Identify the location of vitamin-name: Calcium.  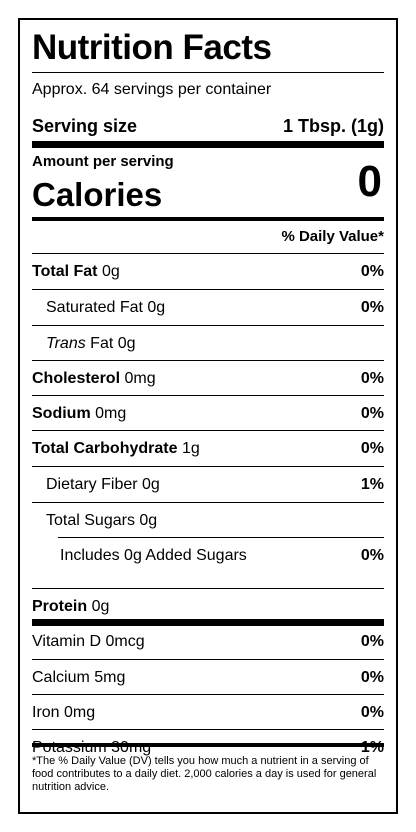
(61, 677).